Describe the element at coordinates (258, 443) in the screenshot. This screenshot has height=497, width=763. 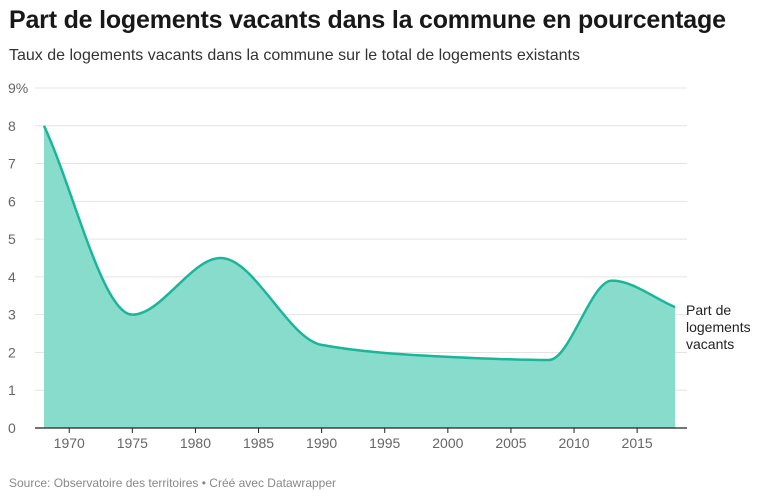
I see `x-tick-label: 1985` at that location.